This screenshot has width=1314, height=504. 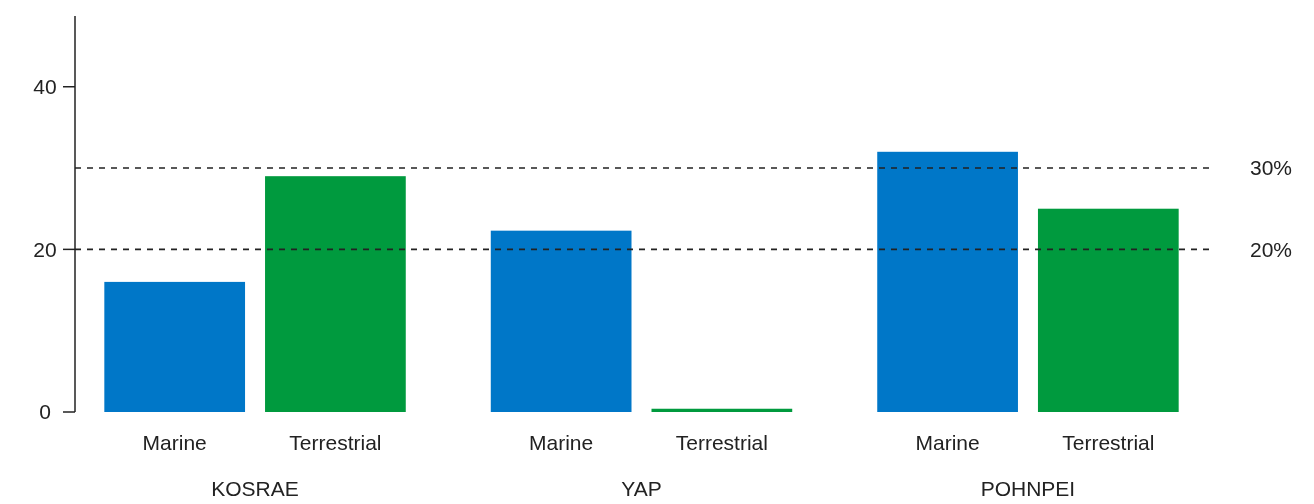 What do you see at coordinates (641, 488) in the screenshot?
I see `x-tick-label: YAP` at bounding box center [641, 488].